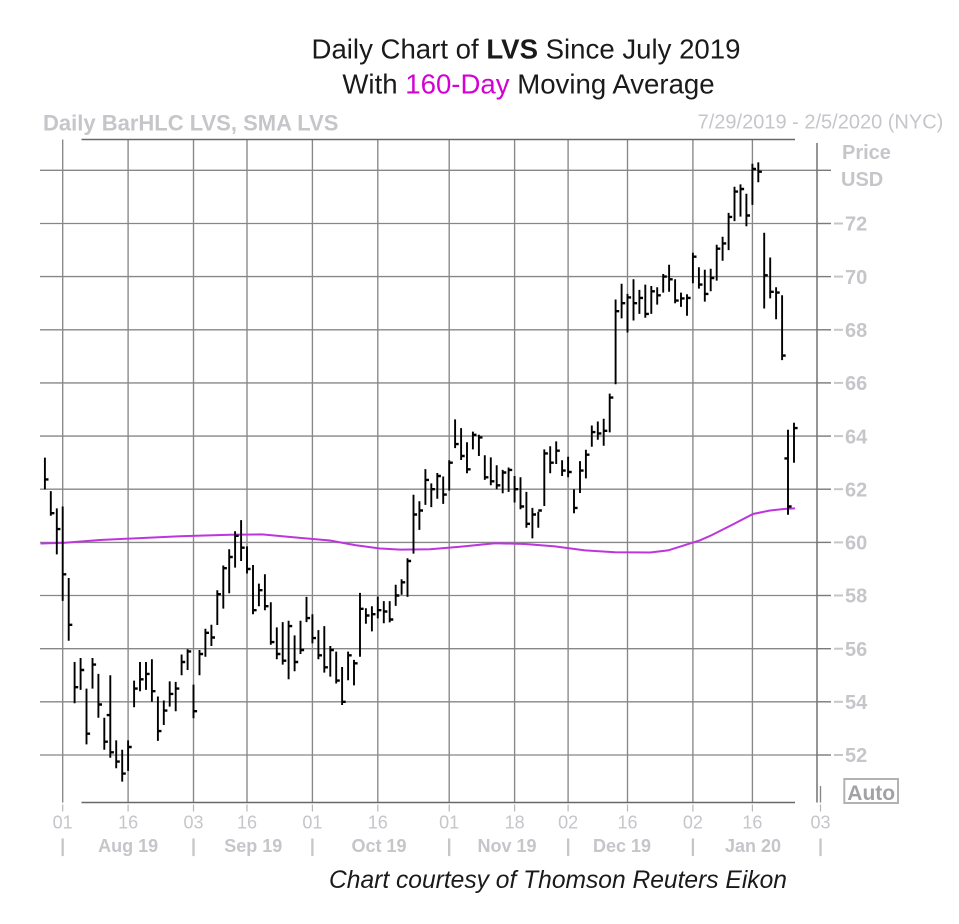 Image resolution: width=959 pixels, height=924 pixels. Describe the element at coordinates (558, 880) in the screenshot. I see `svg-text:Chart courtesy of Thomson Reut: Chart courtesy of Thomson Reuters Eikon` at that location.